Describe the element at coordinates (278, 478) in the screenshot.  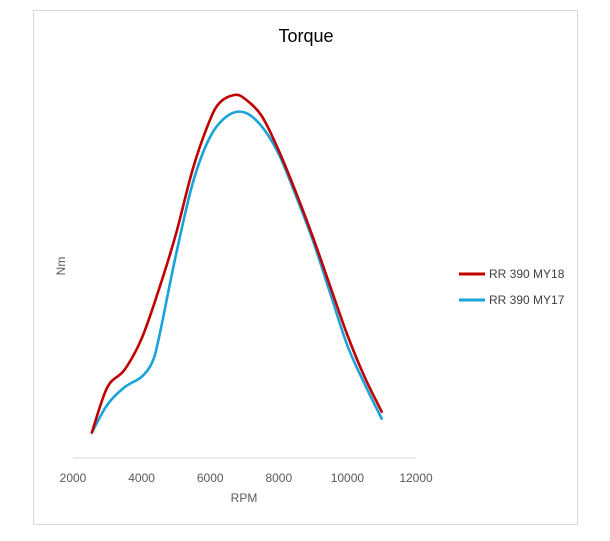
I see `x-tick-label: 8000` at that location.